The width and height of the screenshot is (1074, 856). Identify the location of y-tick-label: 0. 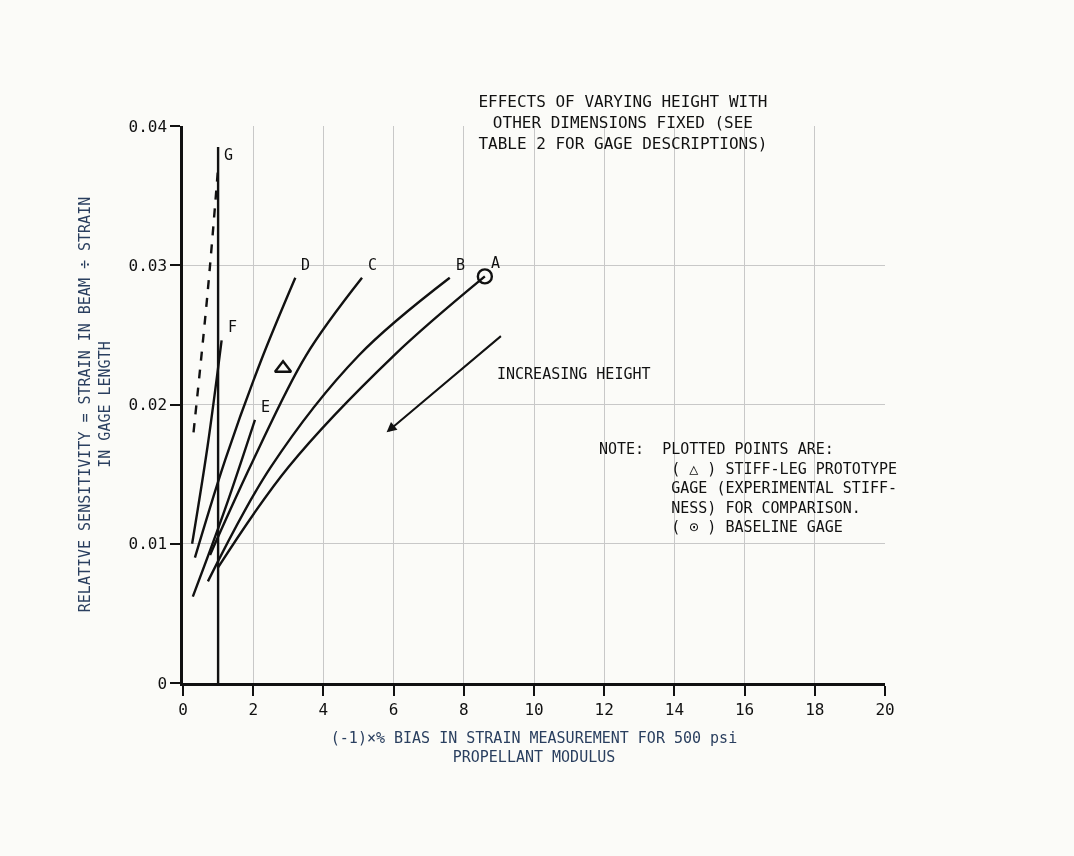
(162, 683).